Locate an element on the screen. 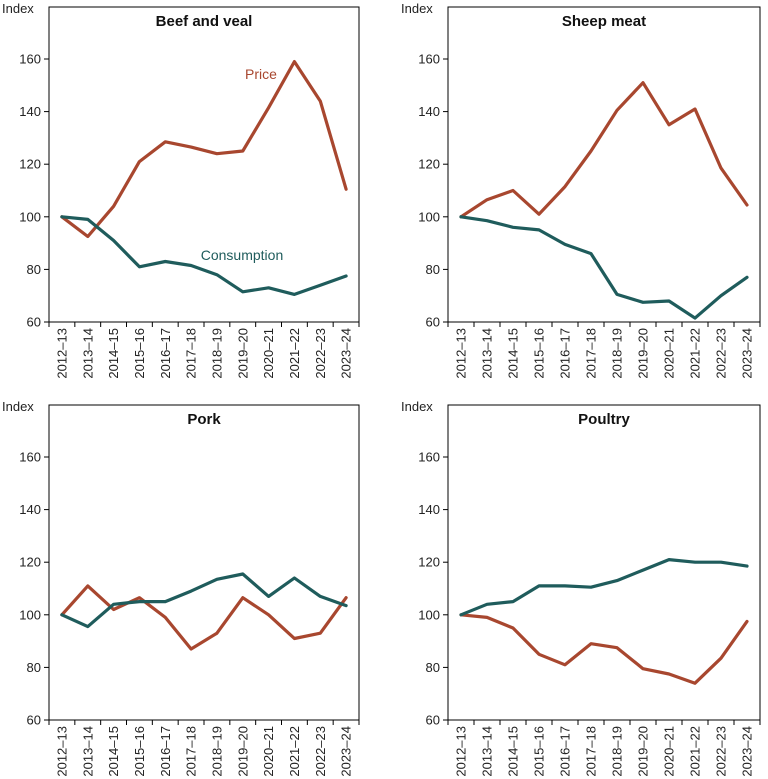 The height and width of the screenshot is (779, 768). panel-title: Poultry is located at coordinates (604, 419).